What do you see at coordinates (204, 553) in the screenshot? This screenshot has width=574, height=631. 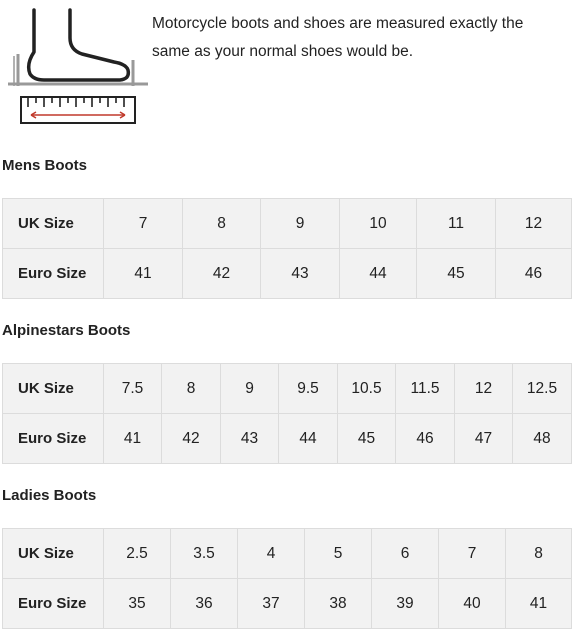 I see `table-cell: 3.5` at bounding box center [204, 553].